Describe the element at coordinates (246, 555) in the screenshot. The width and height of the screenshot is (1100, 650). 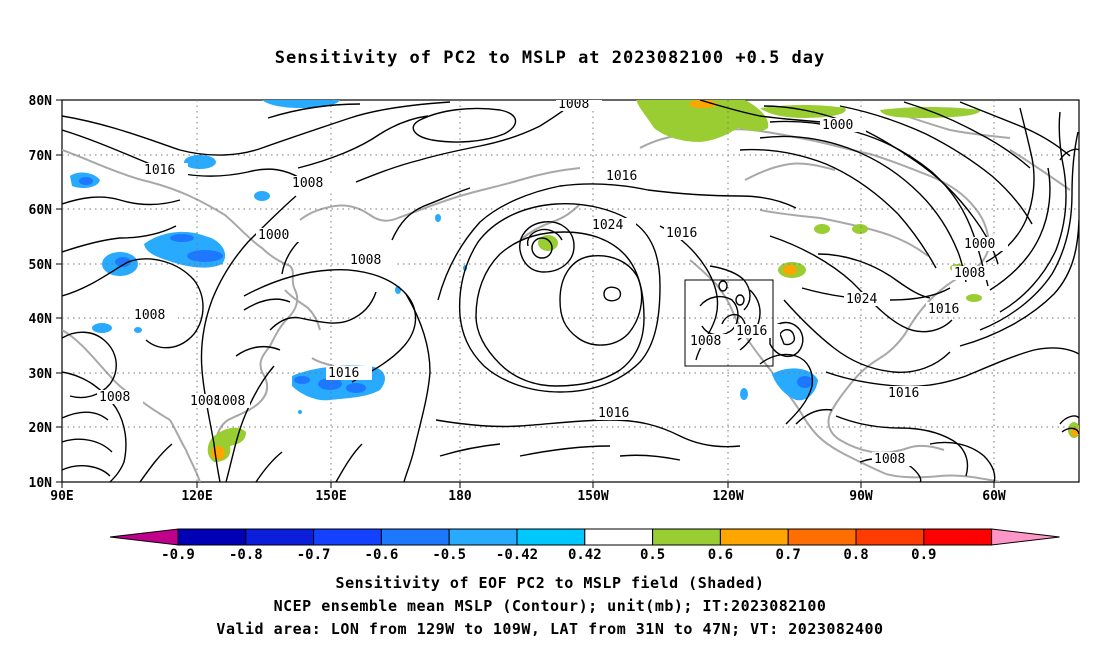
I see `colorbar-tick-label: -0.8` at that location.